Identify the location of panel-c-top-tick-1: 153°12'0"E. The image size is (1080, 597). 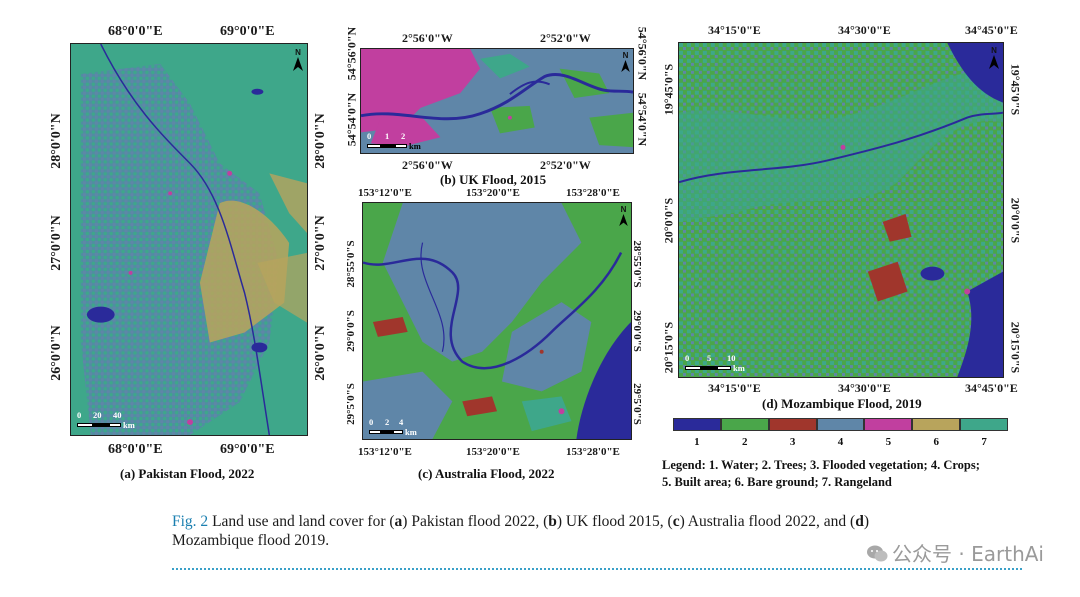
(385, 193).